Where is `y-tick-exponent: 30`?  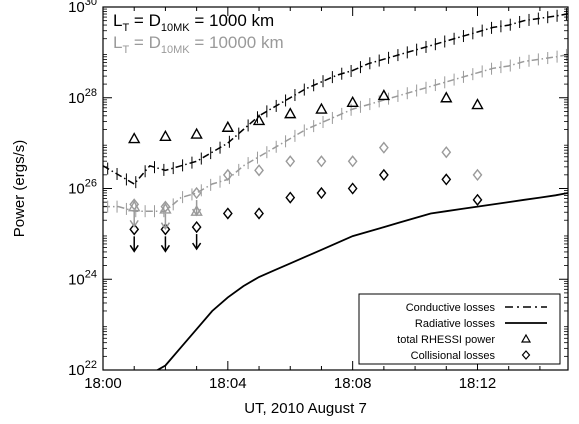 y-tick-exponent: 30 is located at coordinates (91, 4).